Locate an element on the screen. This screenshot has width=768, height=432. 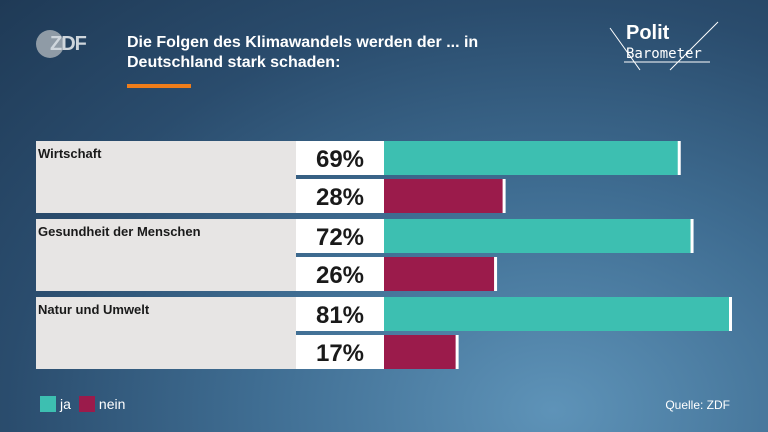
politbarometer-logo-lines is located at coordinates (664, 46).